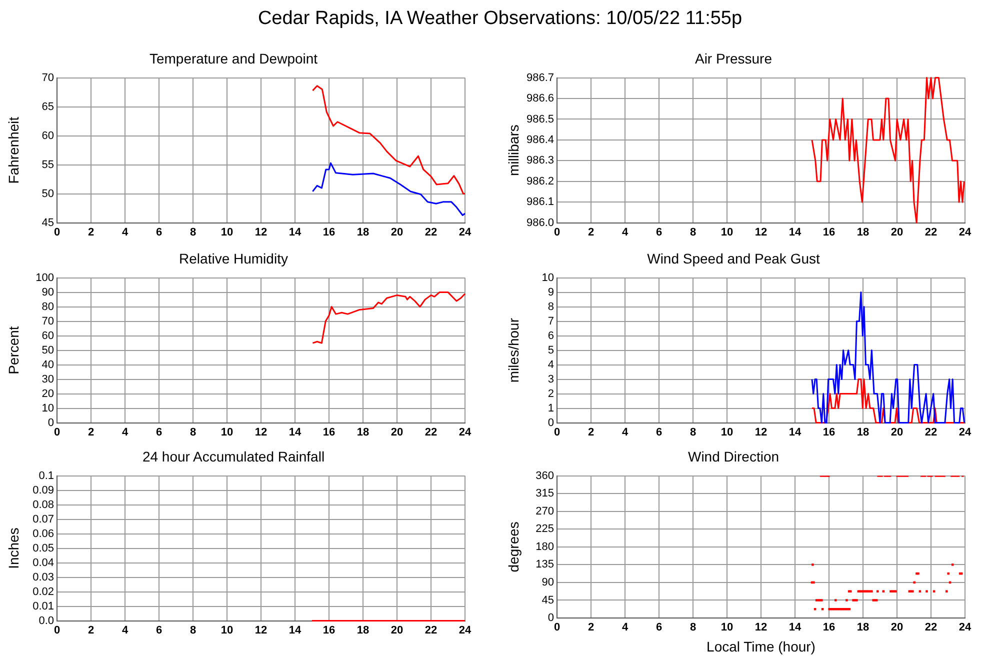 The height and width of the screenshot is (660, 1000). What do you see at coordinates (734, 456) in the screenshot?
I see `chart-title: Wind Direction` at bounding box center [734, 456].